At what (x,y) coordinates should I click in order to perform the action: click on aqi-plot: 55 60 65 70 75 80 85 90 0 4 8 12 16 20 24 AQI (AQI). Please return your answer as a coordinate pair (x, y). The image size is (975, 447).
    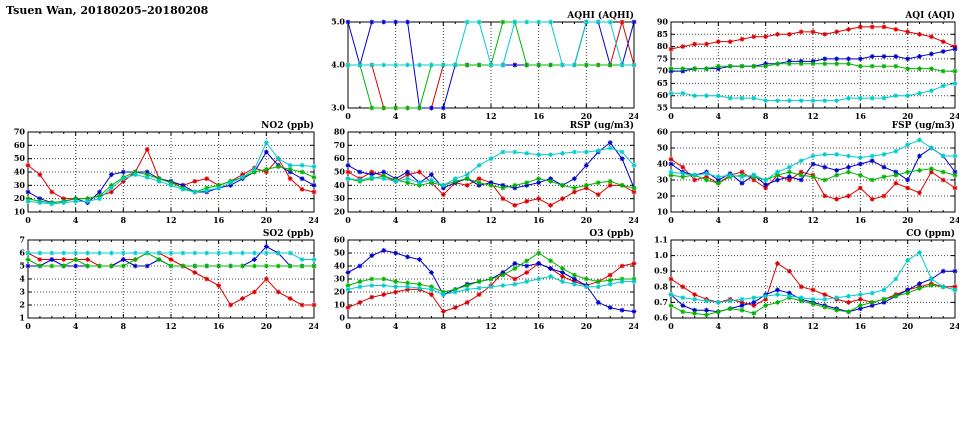
    Looking at the image, I should click on (809, 65).